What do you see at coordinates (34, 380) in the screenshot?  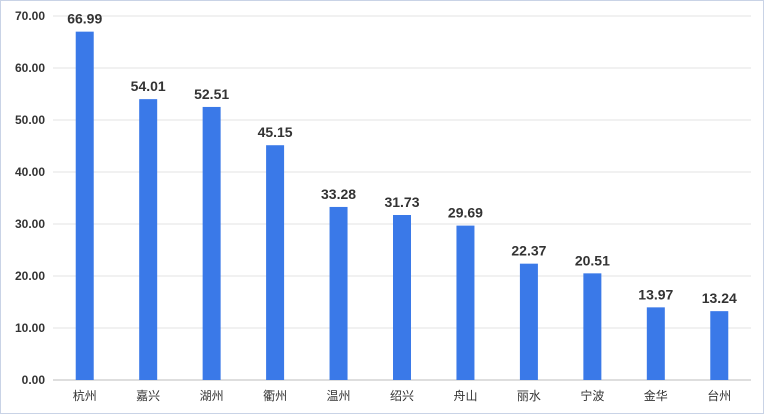 I see `y-tick-label: 0.00` at bounding box center [34, 380].